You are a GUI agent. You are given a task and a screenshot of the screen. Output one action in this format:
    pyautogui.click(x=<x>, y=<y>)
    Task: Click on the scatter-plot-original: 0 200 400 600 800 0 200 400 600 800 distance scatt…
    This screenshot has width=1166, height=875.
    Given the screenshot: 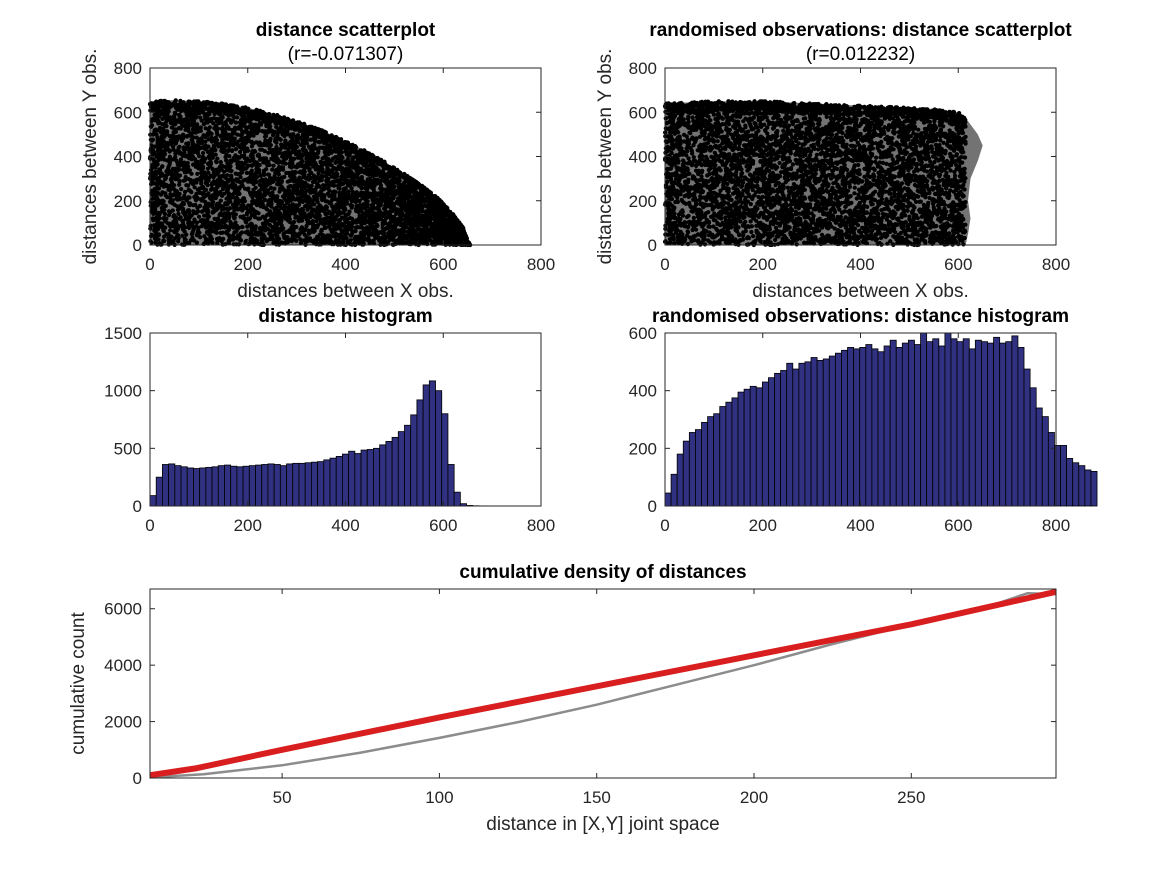 What is the action you would take?
    pyautogui.click(x=317, y=161)
    